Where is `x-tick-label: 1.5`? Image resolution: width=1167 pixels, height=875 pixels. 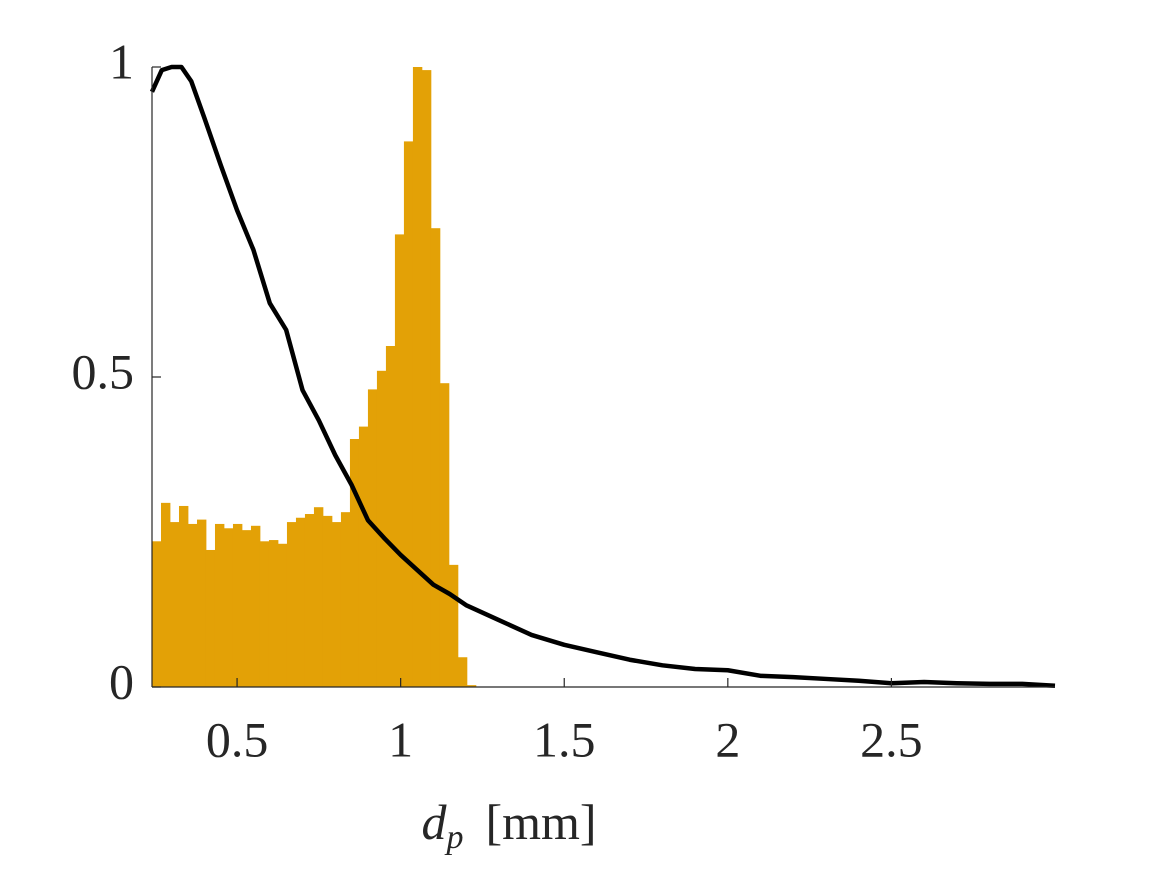
x-tick-label: 1.5 is located at coordinates (564, 739).